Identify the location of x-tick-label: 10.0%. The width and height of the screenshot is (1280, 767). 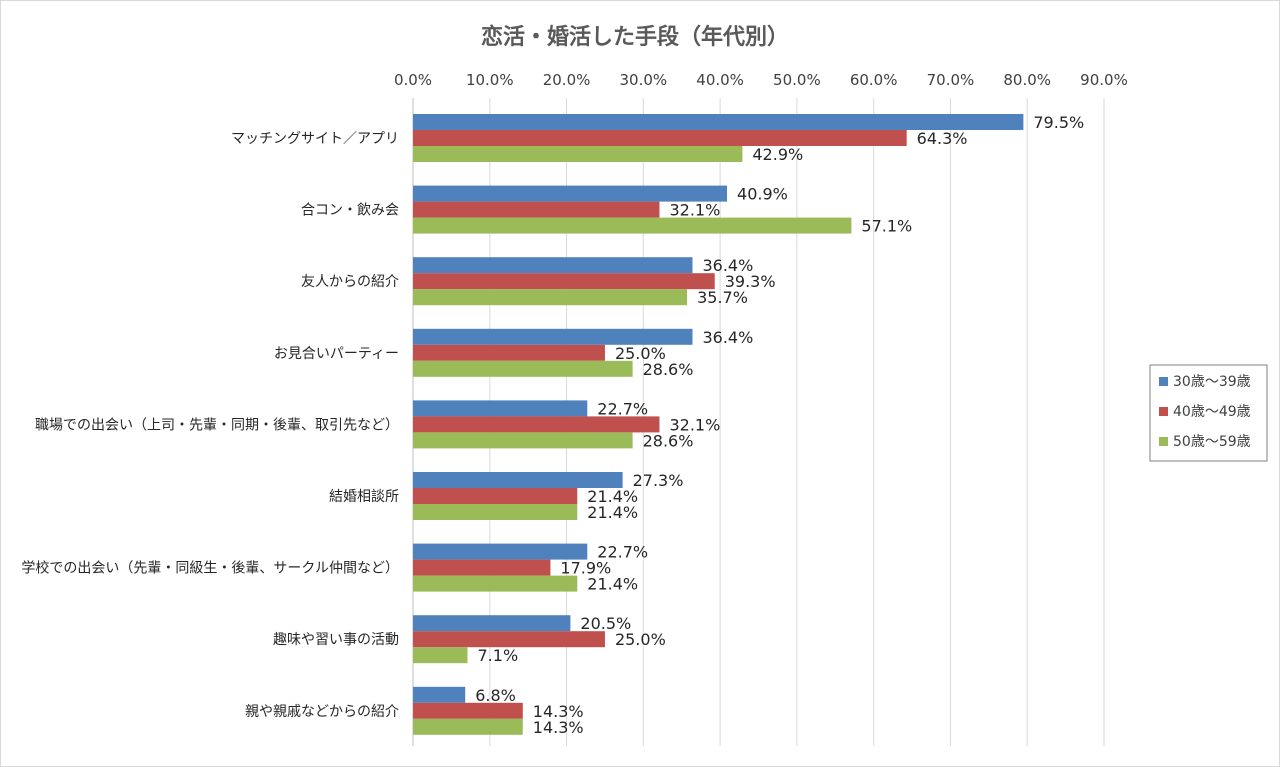
(490, 80).